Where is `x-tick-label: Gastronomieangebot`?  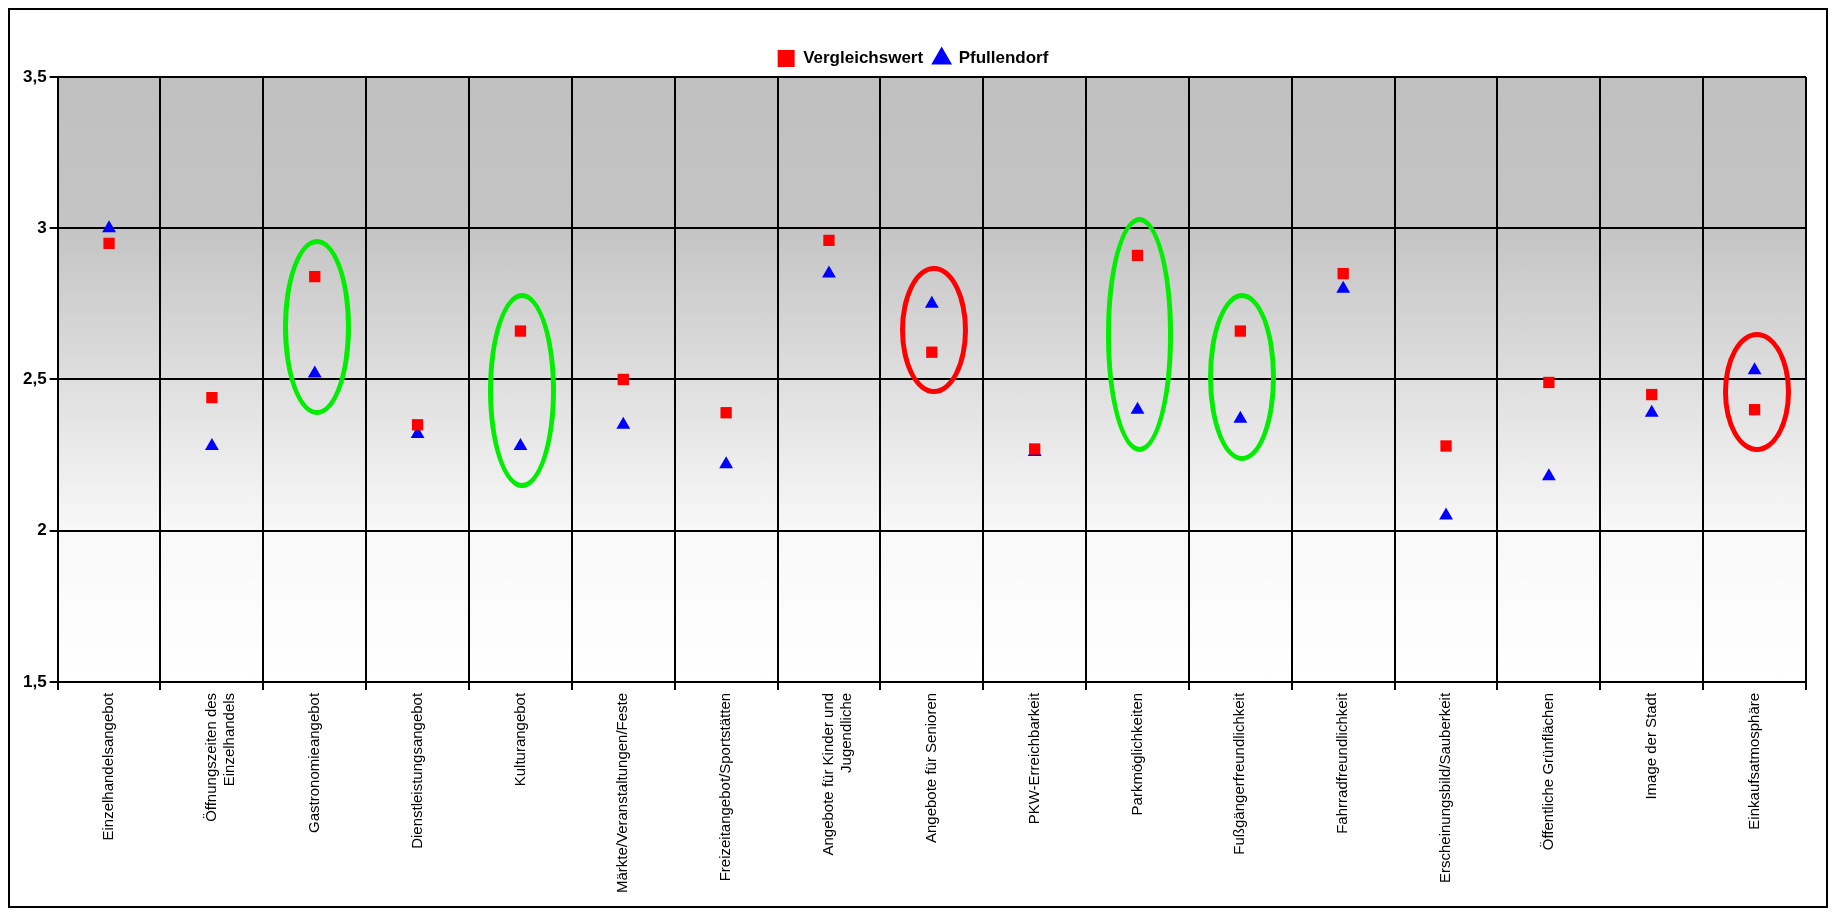 x-tick-label: Gastronomieangebot is located at coordinates (313, 762).